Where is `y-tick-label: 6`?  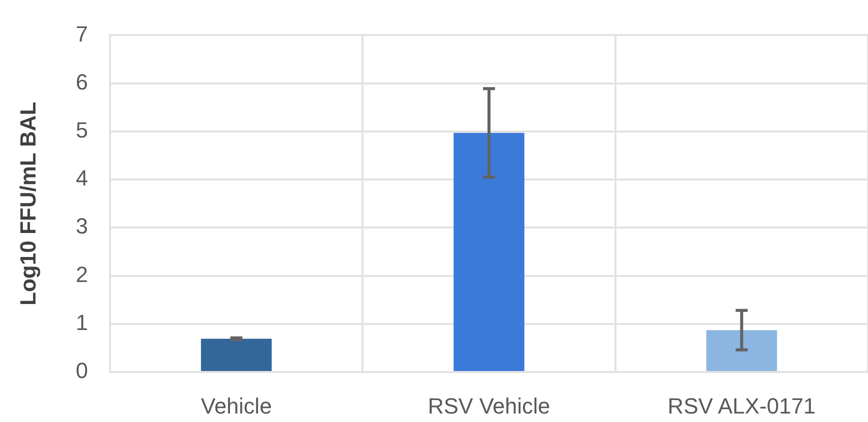 y-tick-label: 6 is located at coordinates (82, 81).